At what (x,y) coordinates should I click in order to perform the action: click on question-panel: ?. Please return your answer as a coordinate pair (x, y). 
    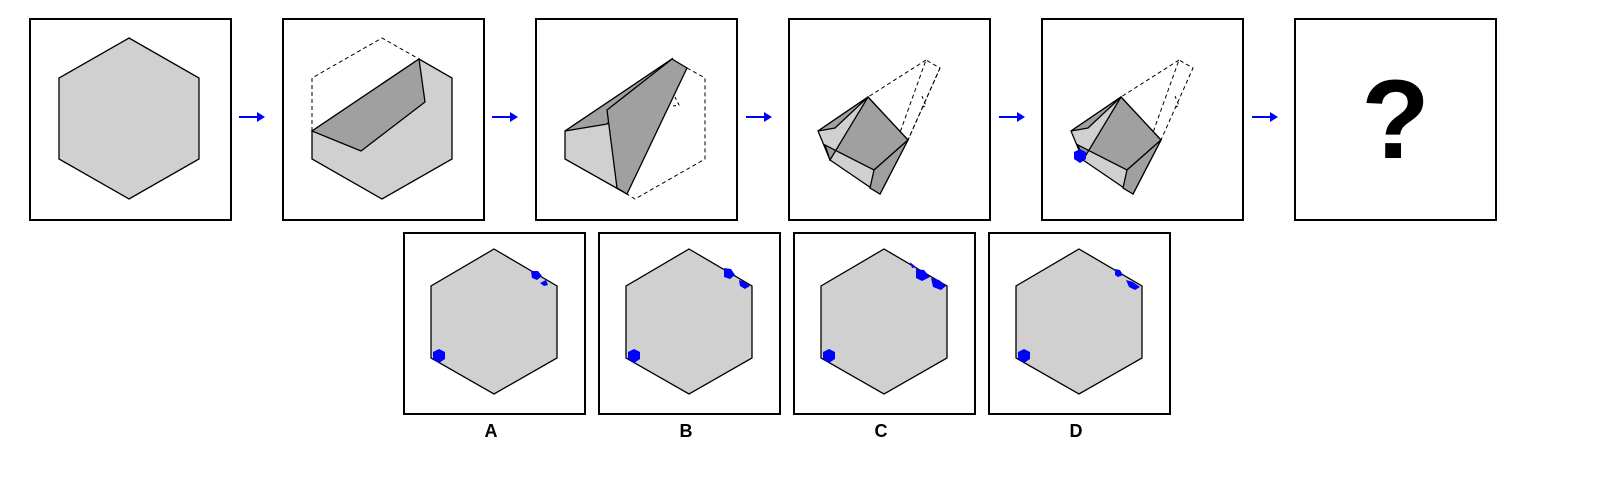
    Looking at the image, I should click on (1395, 119).